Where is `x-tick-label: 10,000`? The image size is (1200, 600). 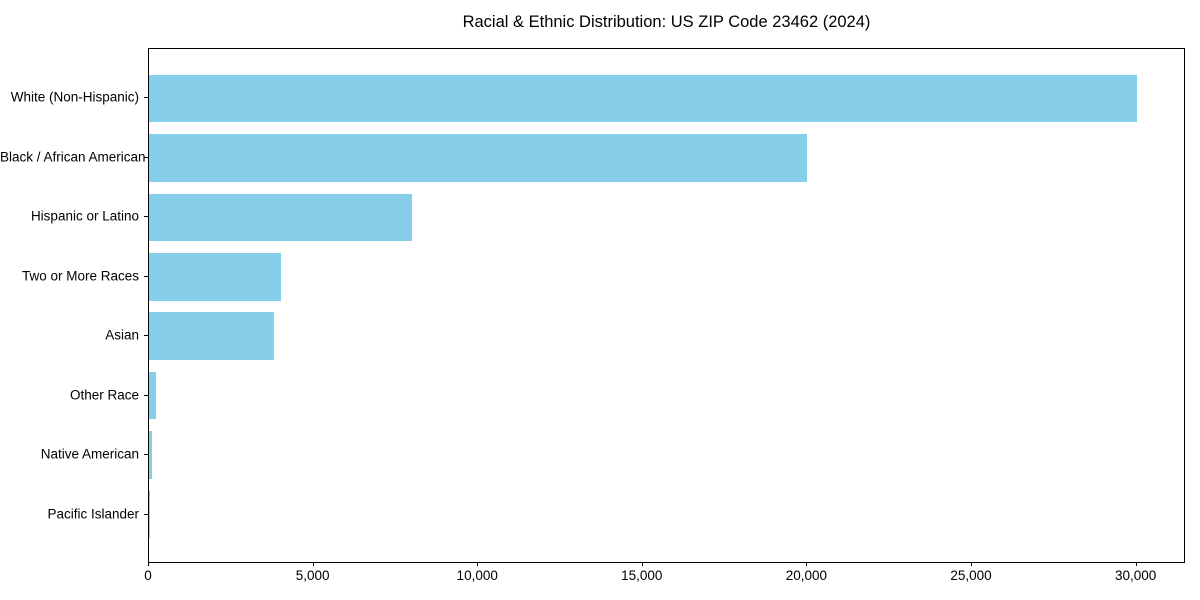 x-tick-label: 10,000 is located at coordinates (477, 575).